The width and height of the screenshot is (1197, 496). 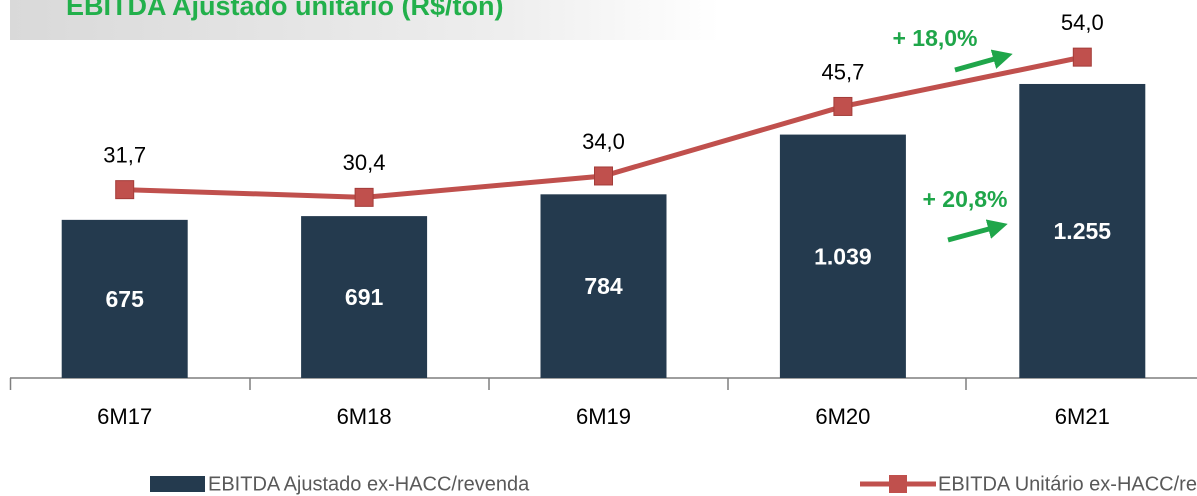 I want to click on data-label: 1.255, so click(x=1083, y=231).